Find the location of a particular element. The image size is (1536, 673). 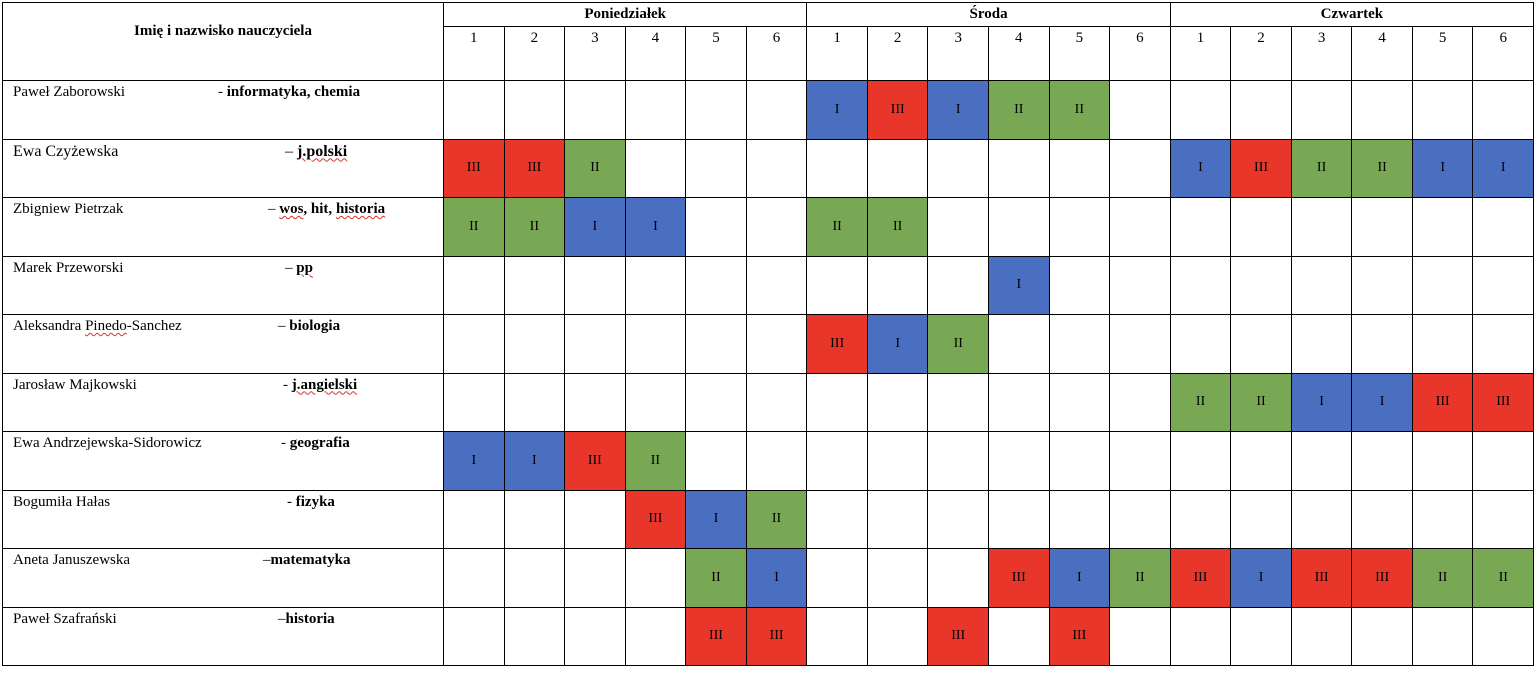

teacher-cell: Aneta Januszewska –matematyka is located at coordinates (223, 578).